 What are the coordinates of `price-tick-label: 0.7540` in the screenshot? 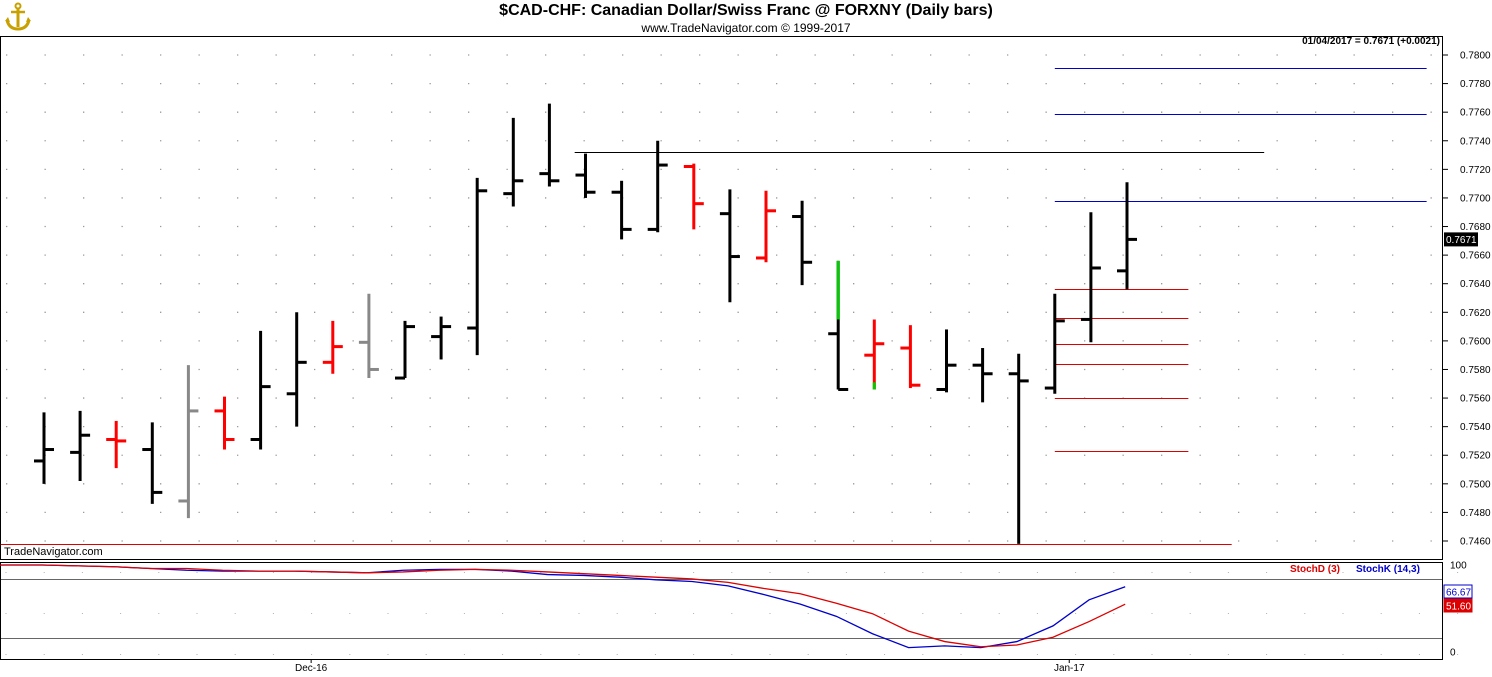 It's located at (1475, 427).